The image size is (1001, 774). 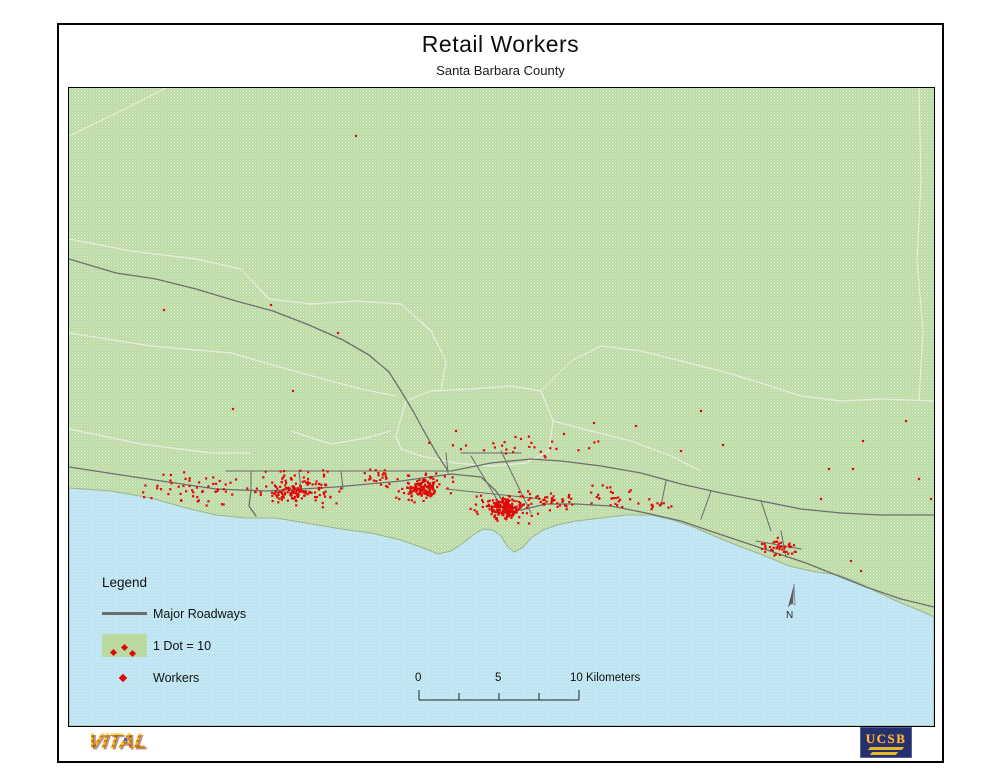 I want to click on dot-density-swatch-icon, so click(x=124, y=646).